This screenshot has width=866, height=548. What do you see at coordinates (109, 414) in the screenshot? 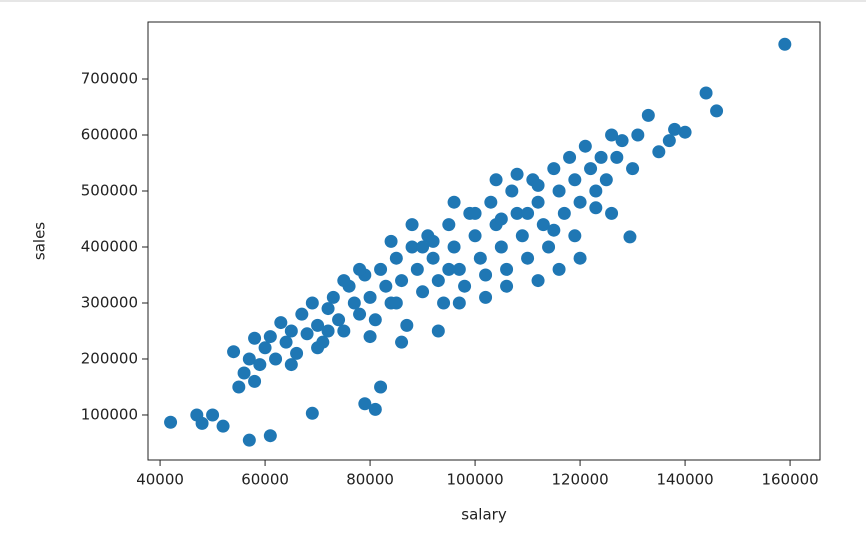
I see `y-tick-label: 100000` at bounding box center [109, 414].